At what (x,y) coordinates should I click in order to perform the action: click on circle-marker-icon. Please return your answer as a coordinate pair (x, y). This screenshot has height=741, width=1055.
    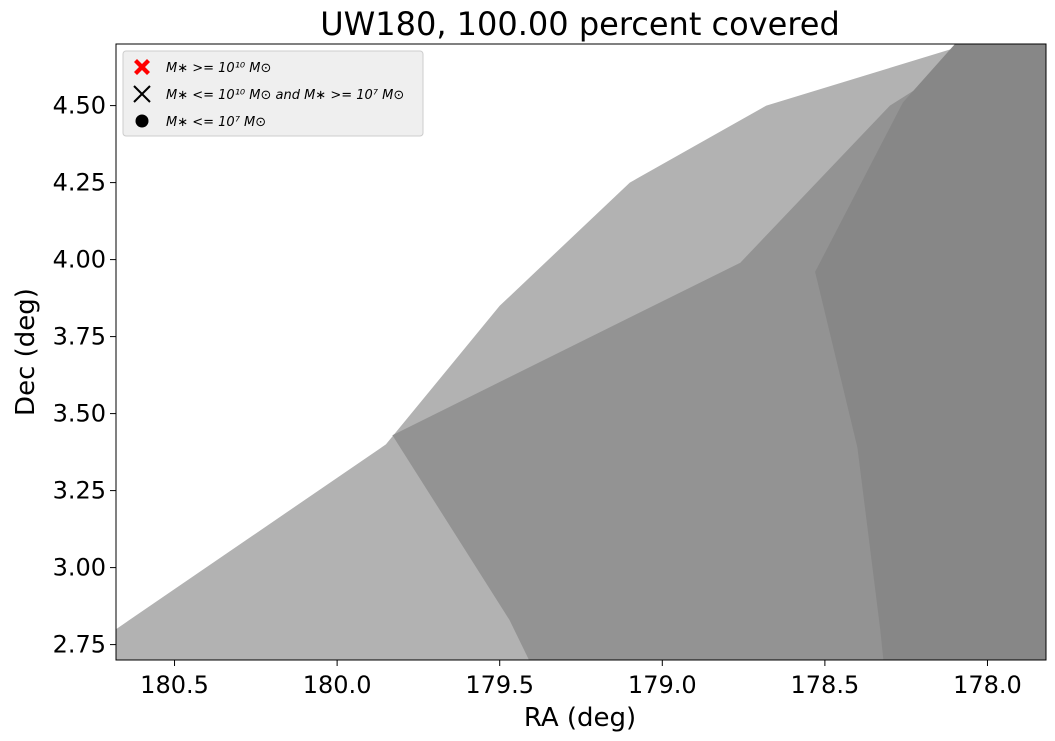
    Looking at the image, I should click on (142, 121).